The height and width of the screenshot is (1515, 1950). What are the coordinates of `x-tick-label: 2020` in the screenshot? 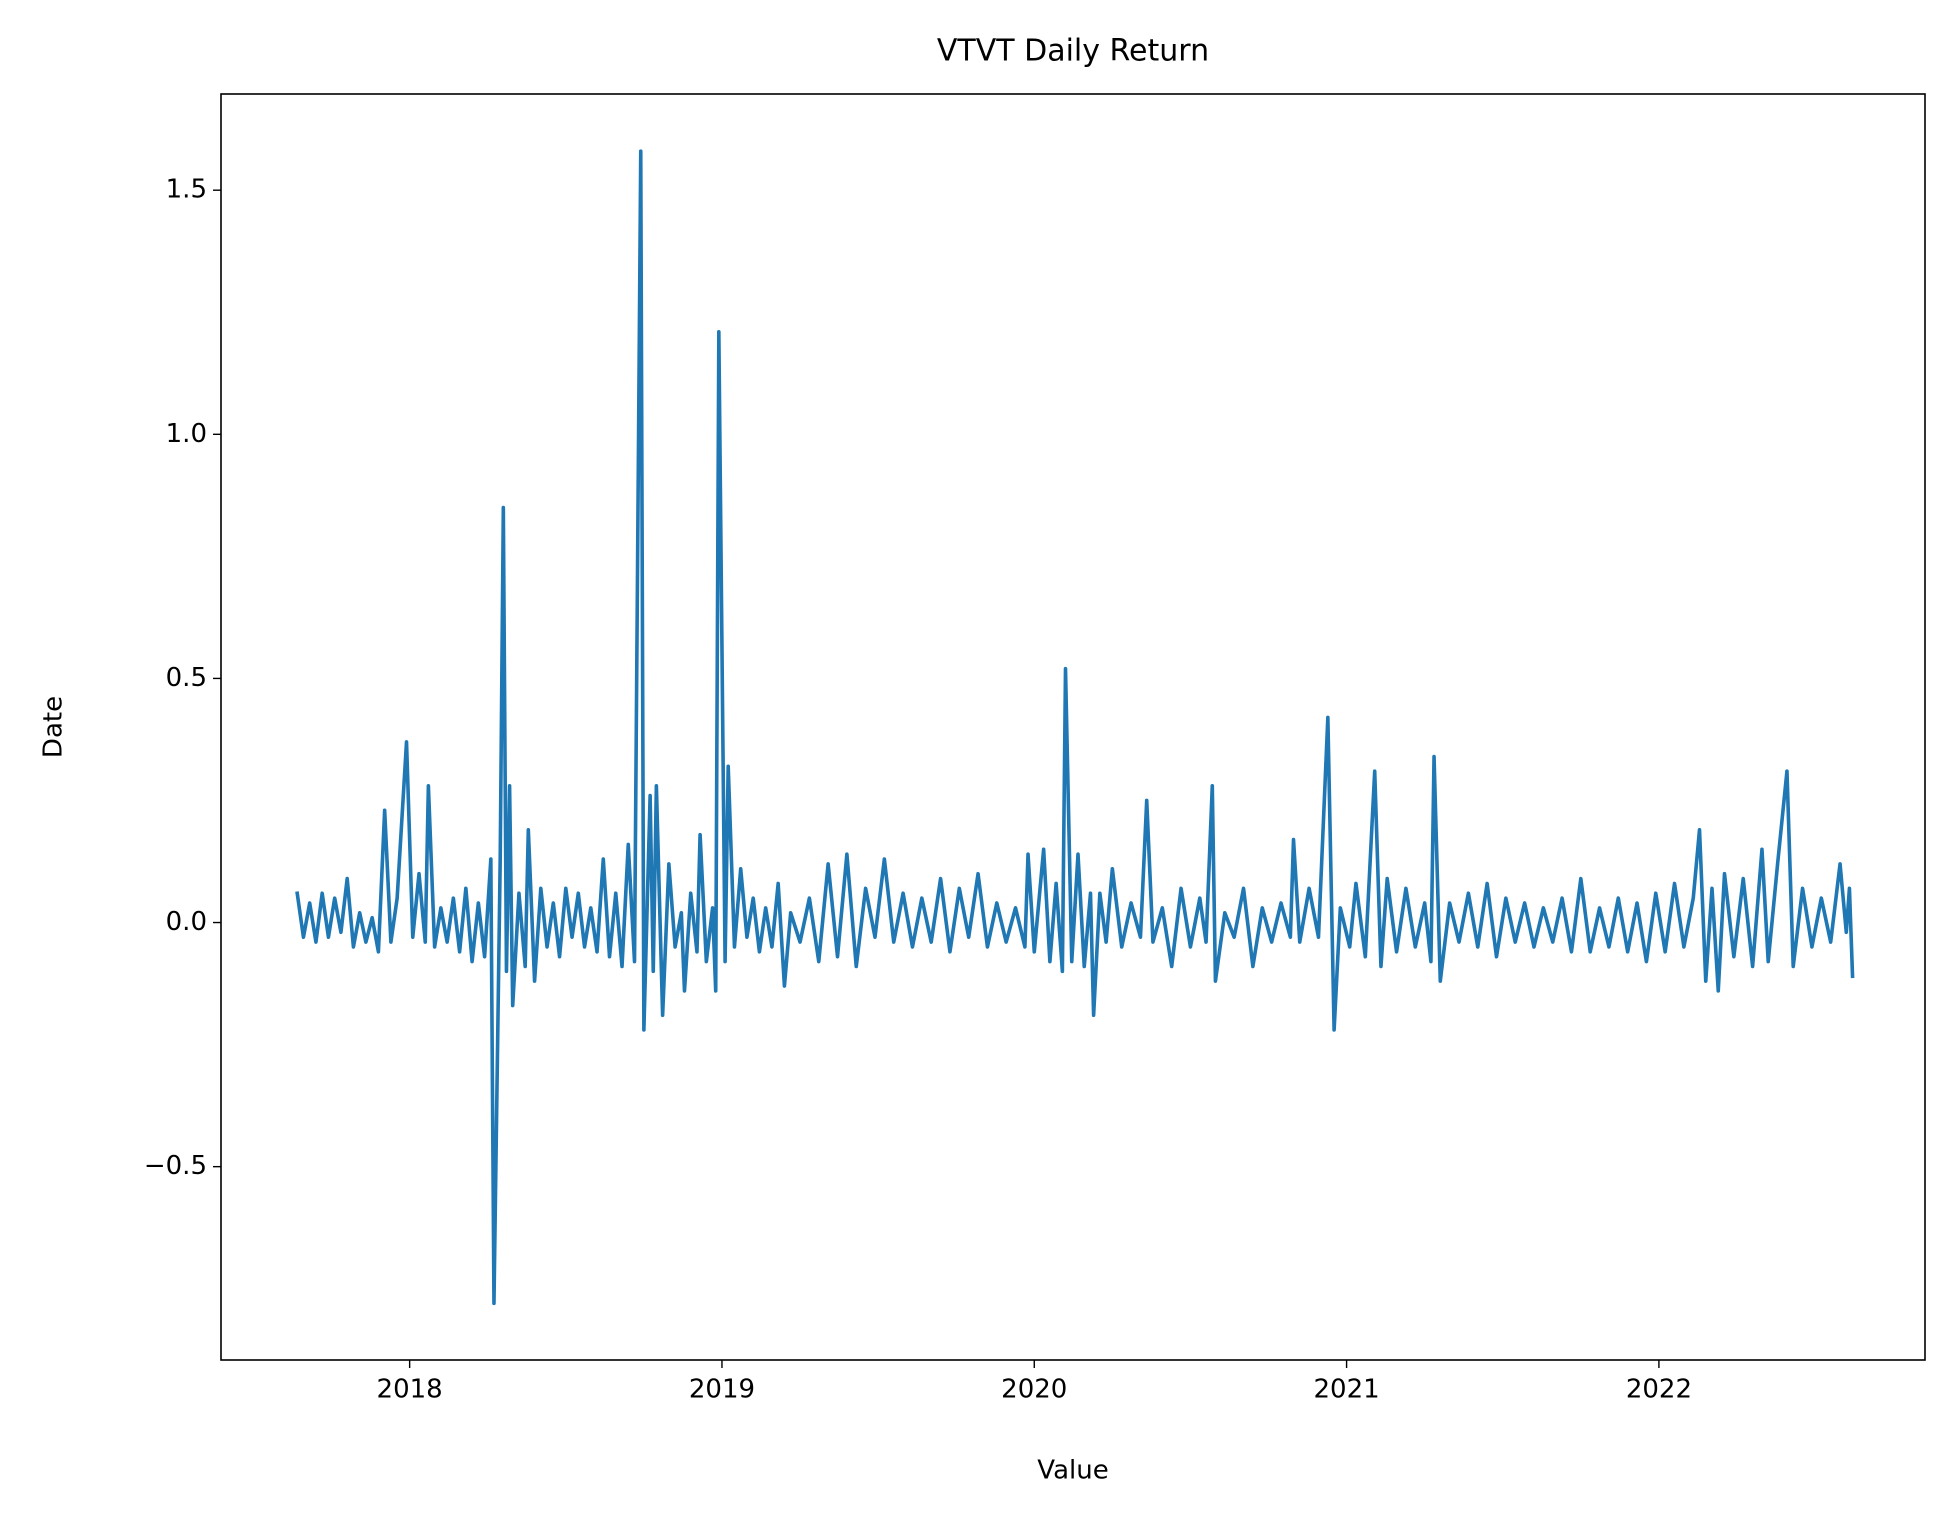 It's located at (1034, 1390).